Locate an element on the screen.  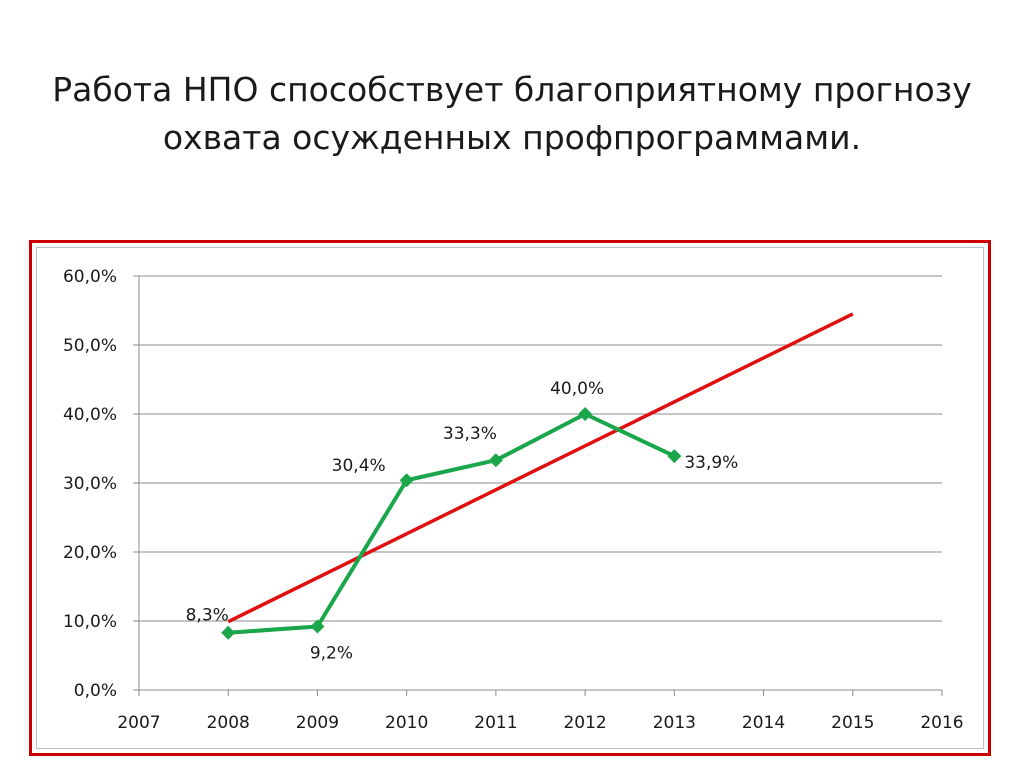
x-tick-label: 2007 is located at coordinates (138, 723).